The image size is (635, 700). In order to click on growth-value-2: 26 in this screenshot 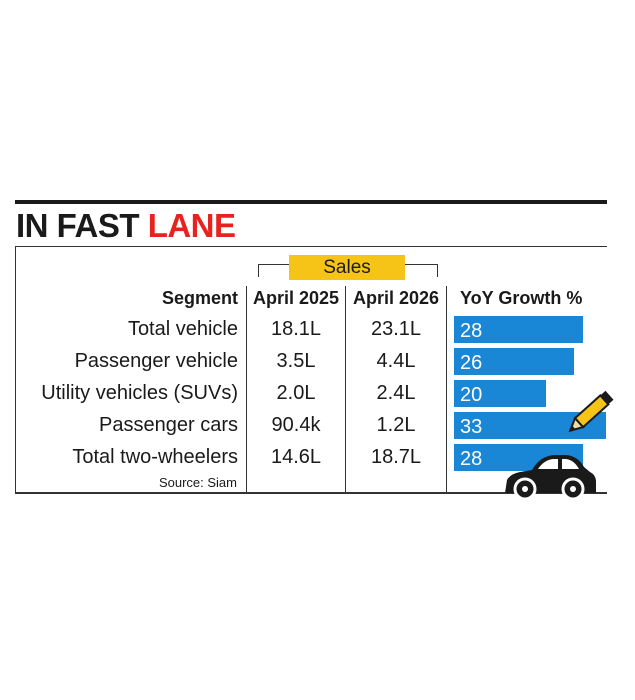, I will do `click(471, 363)`.